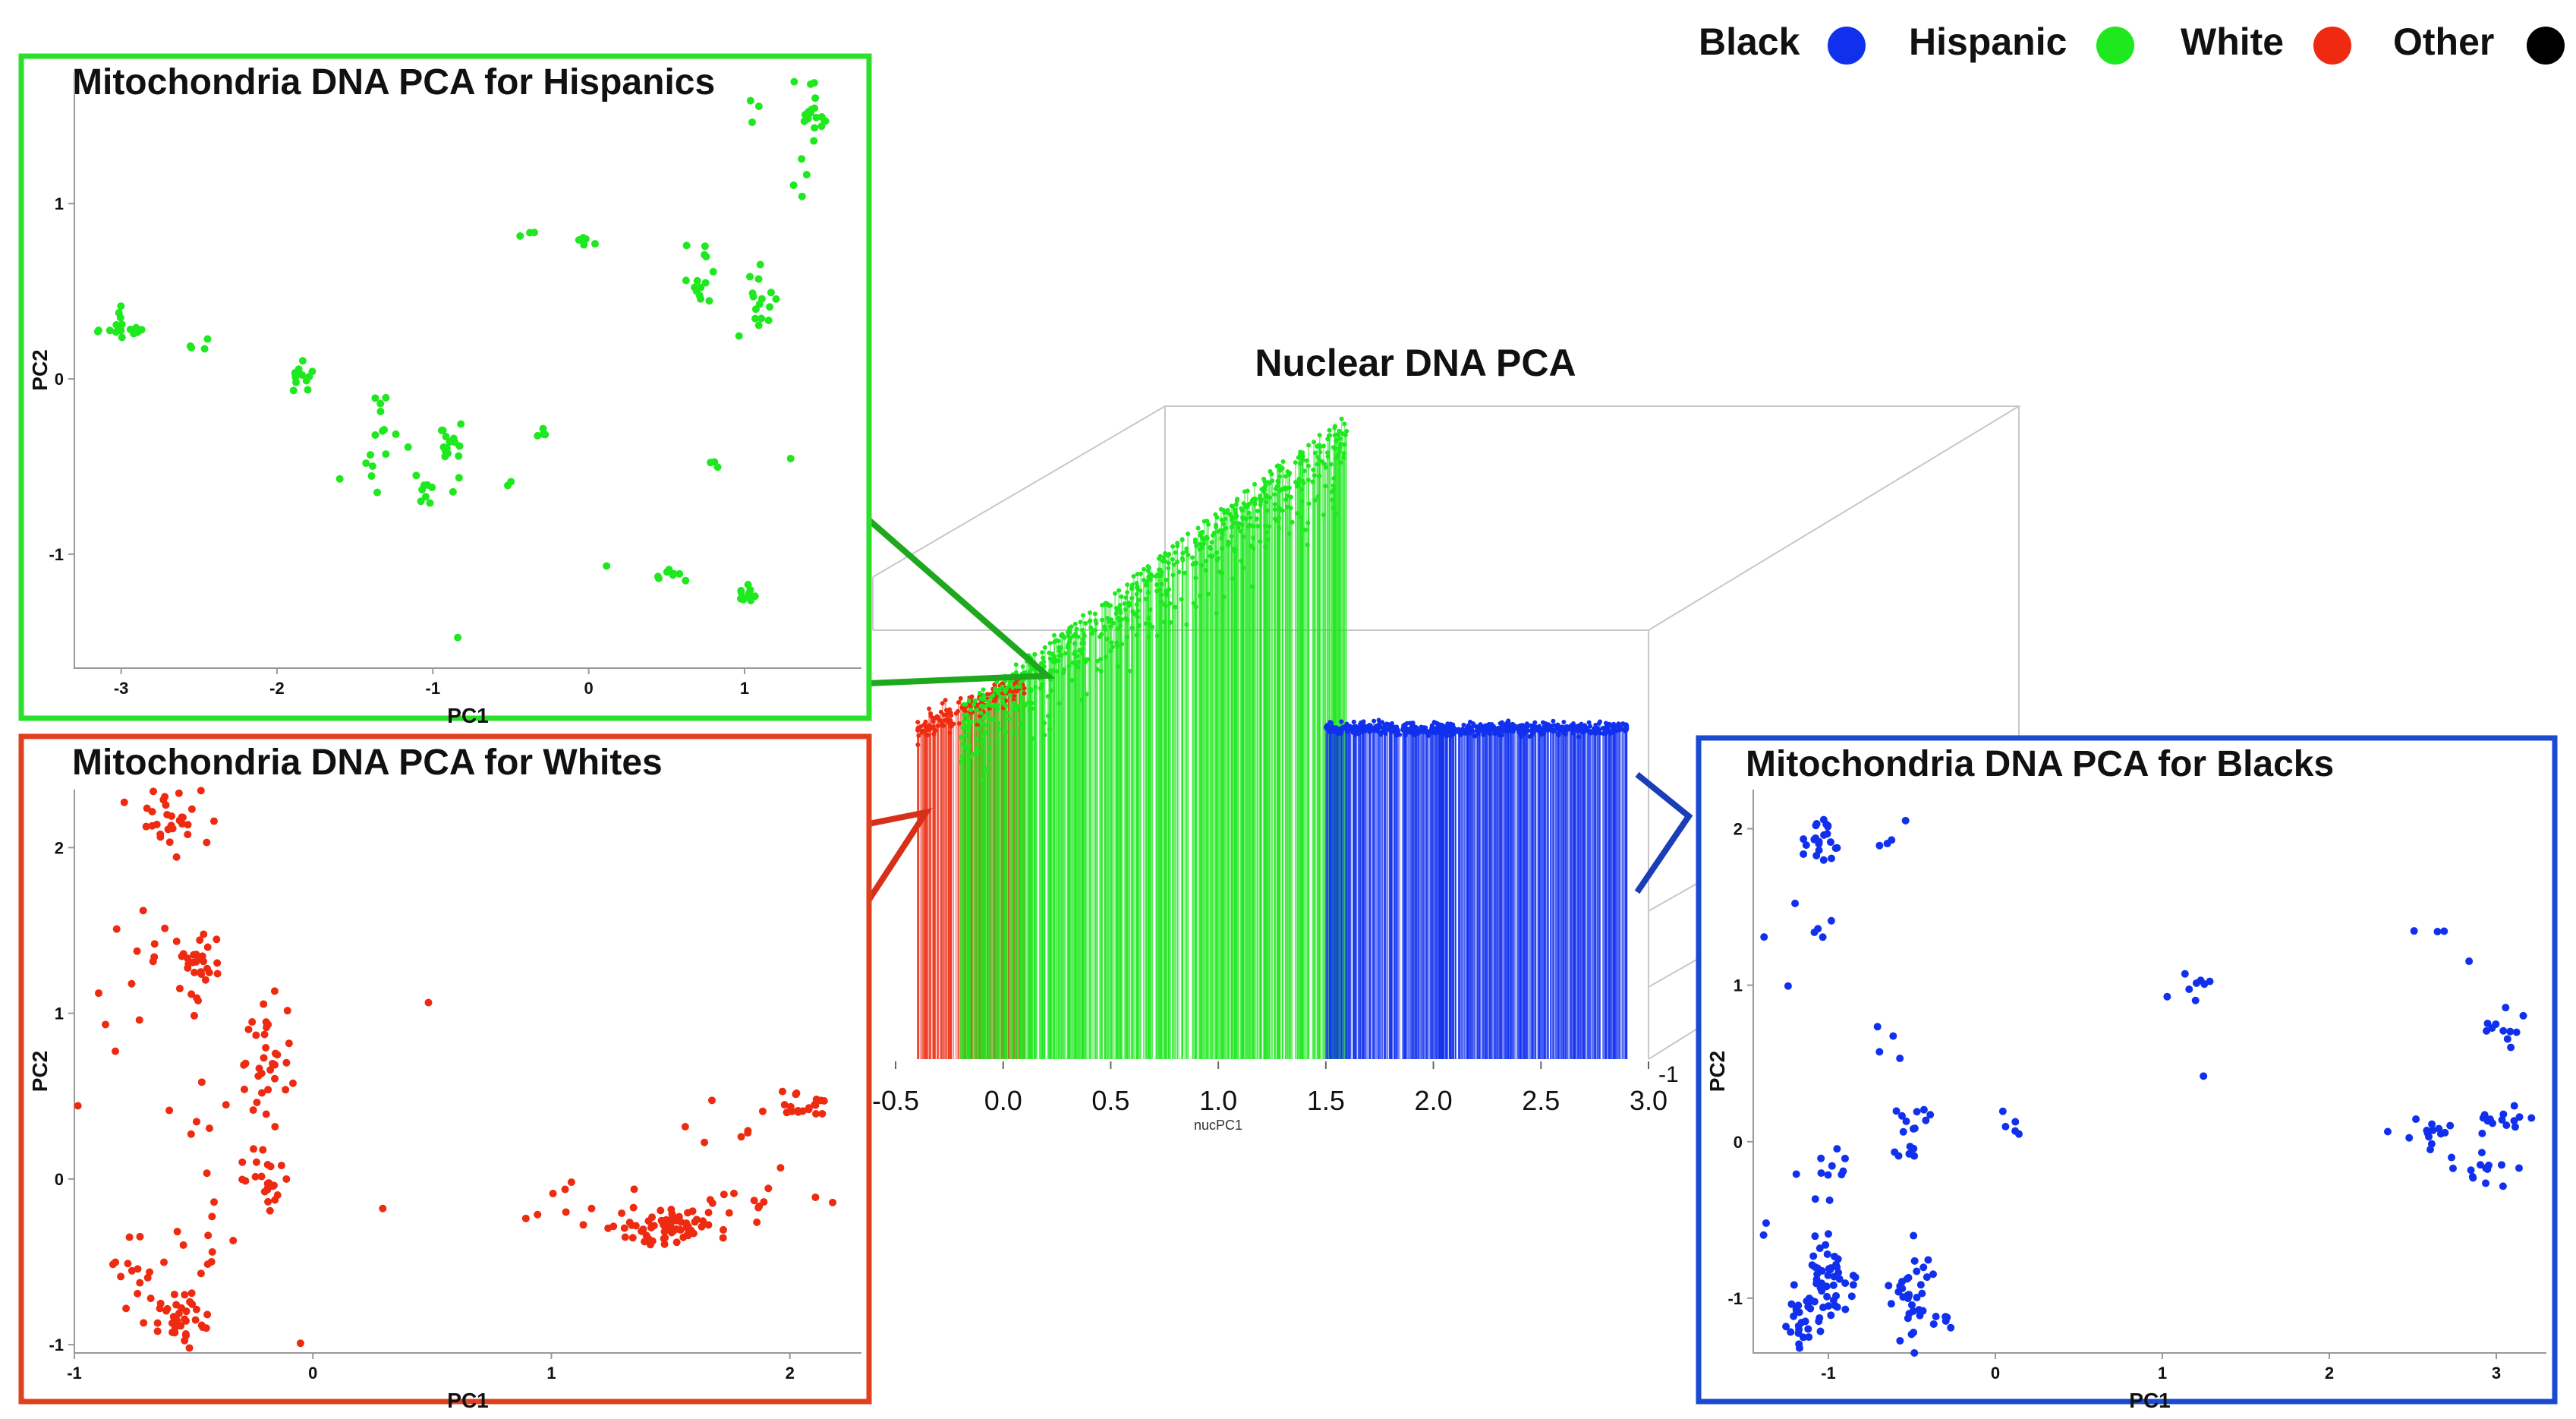 This screenshot has height=1419, width=2576. I want to click on nuclear-series-points, so click(1272, 599).